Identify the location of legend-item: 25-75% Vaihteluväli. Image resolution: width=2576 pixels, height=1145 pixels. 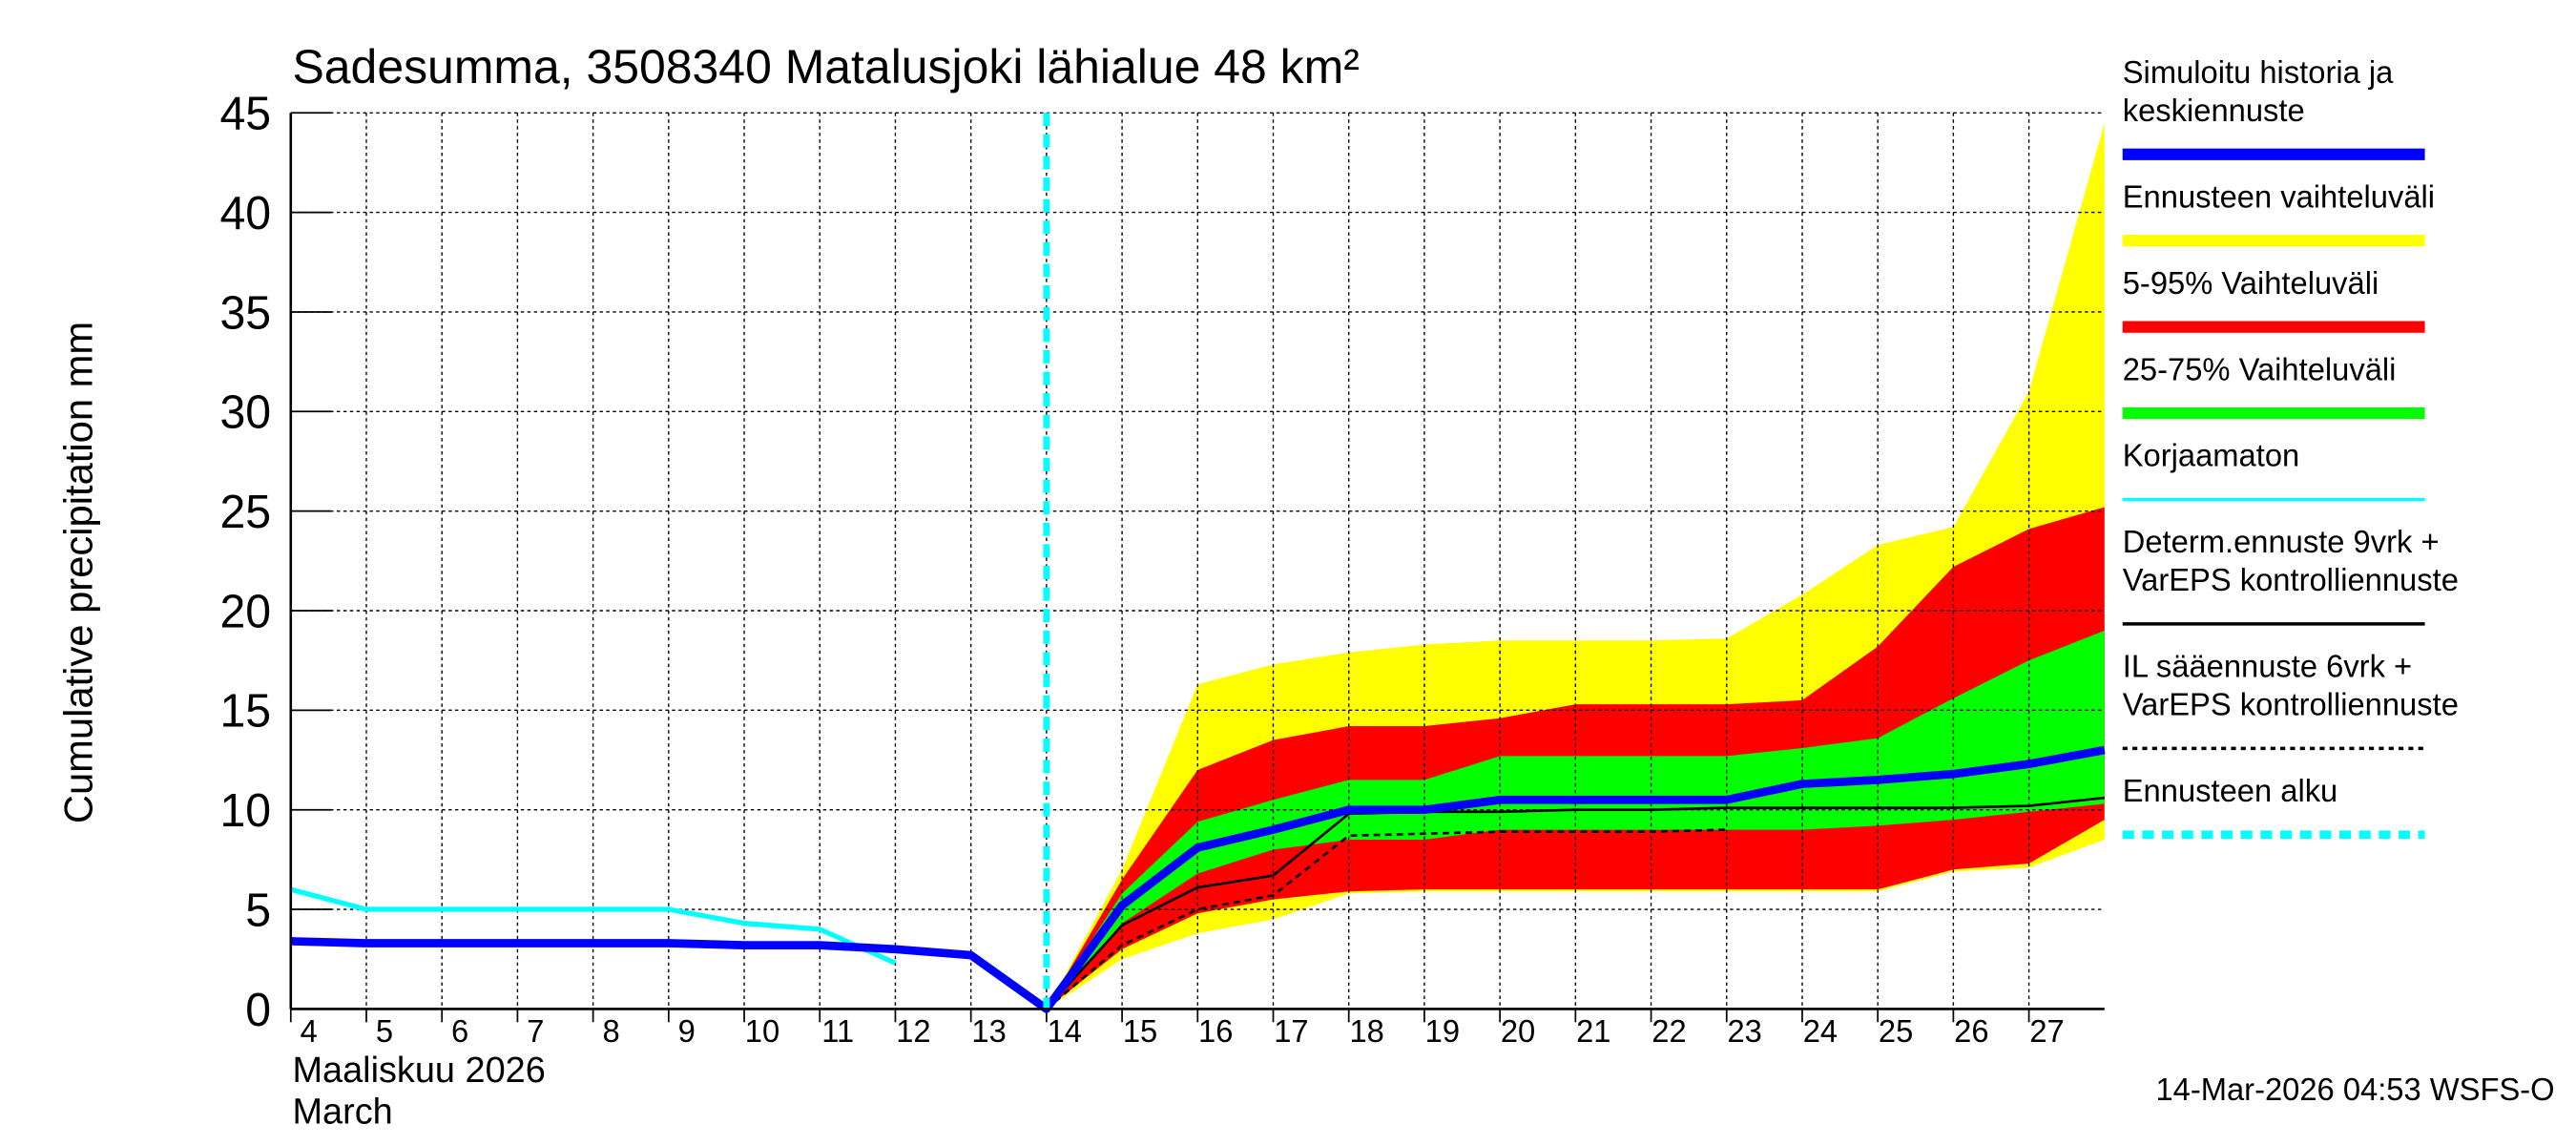
(2274, 385).